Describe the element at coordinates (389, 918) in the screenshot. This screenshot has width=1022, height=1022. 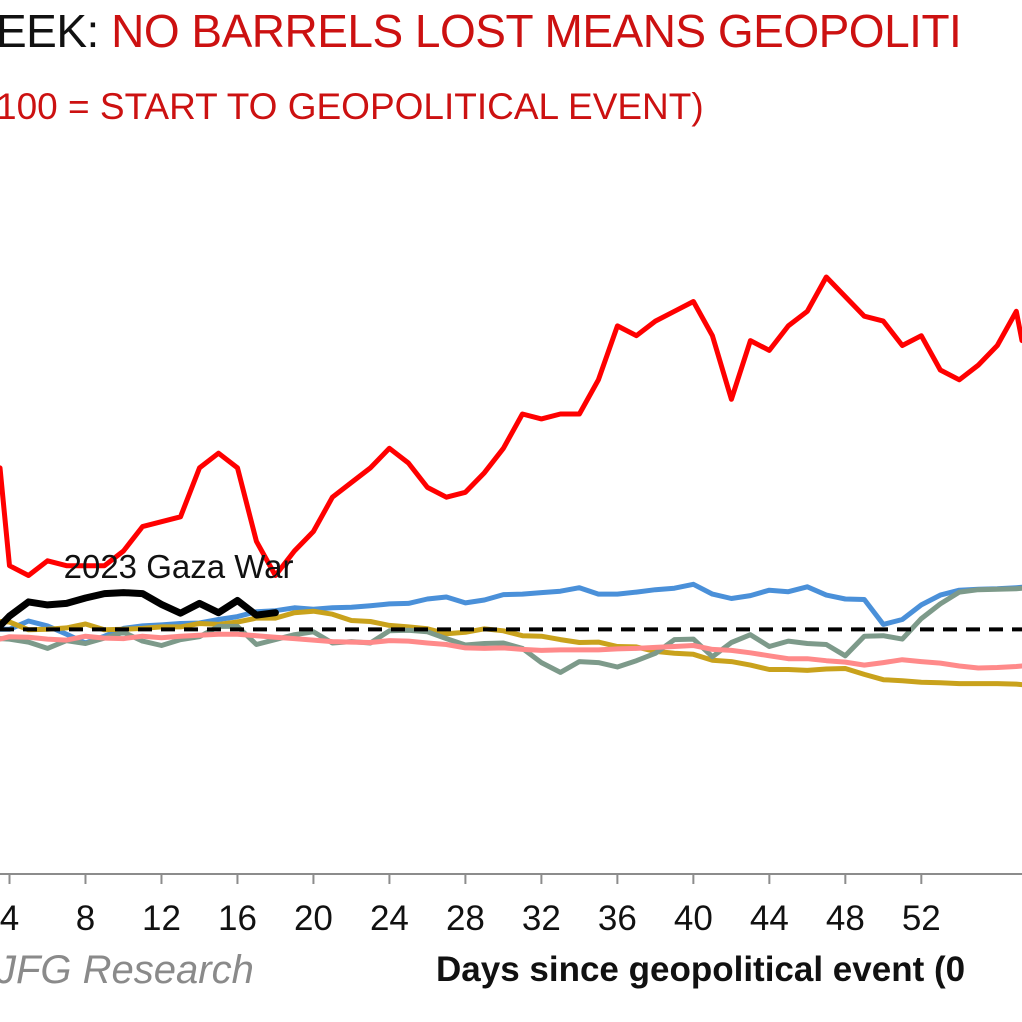
I see `x-tick-label-24: 24` at that location.